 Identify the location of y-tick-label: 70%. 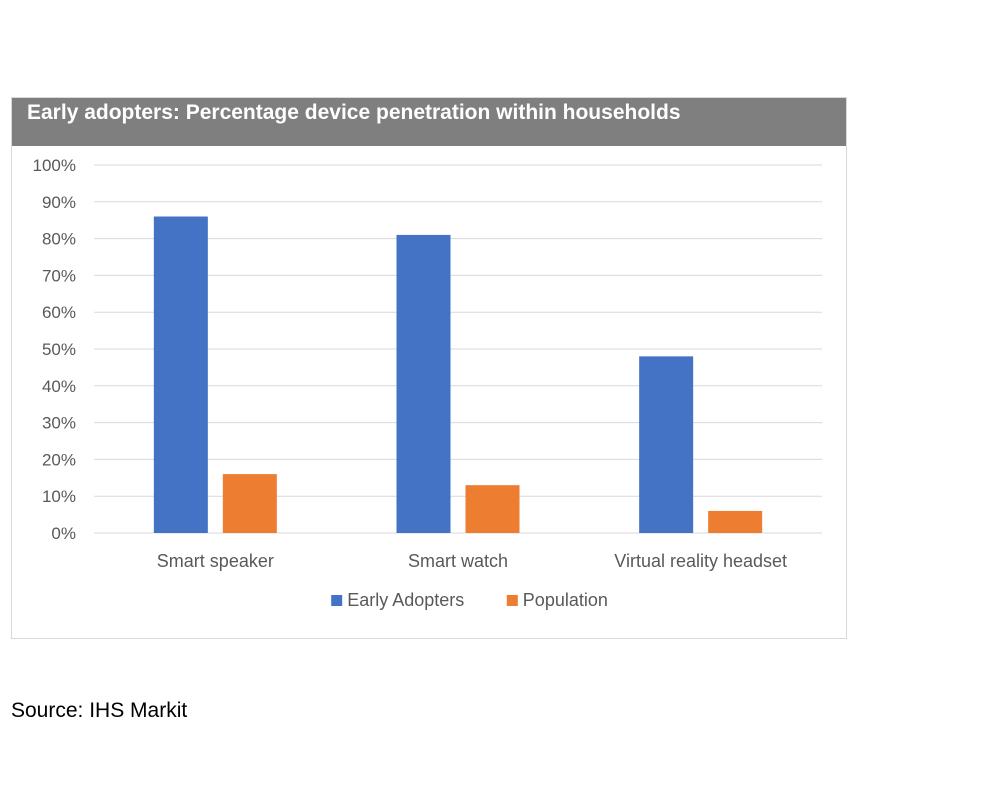
(59, 275).